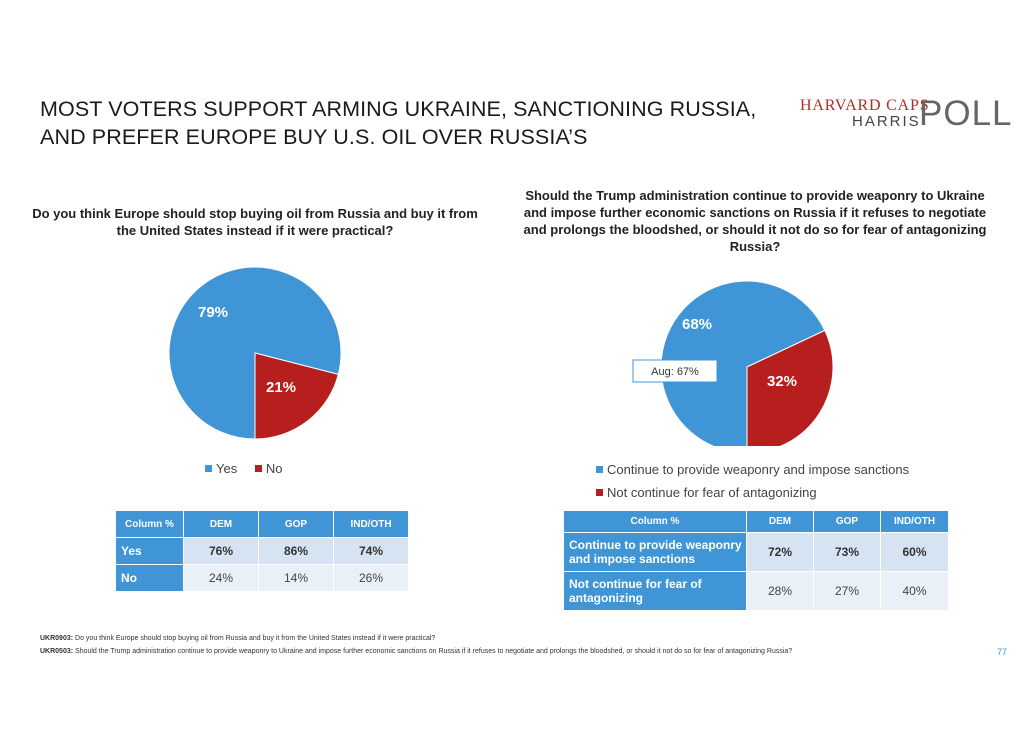  What do you see at coordinates (865, 105) in the screenshot?
I see `logo-line-1: HARVARD CAPS` at bounding box center [865, 105].